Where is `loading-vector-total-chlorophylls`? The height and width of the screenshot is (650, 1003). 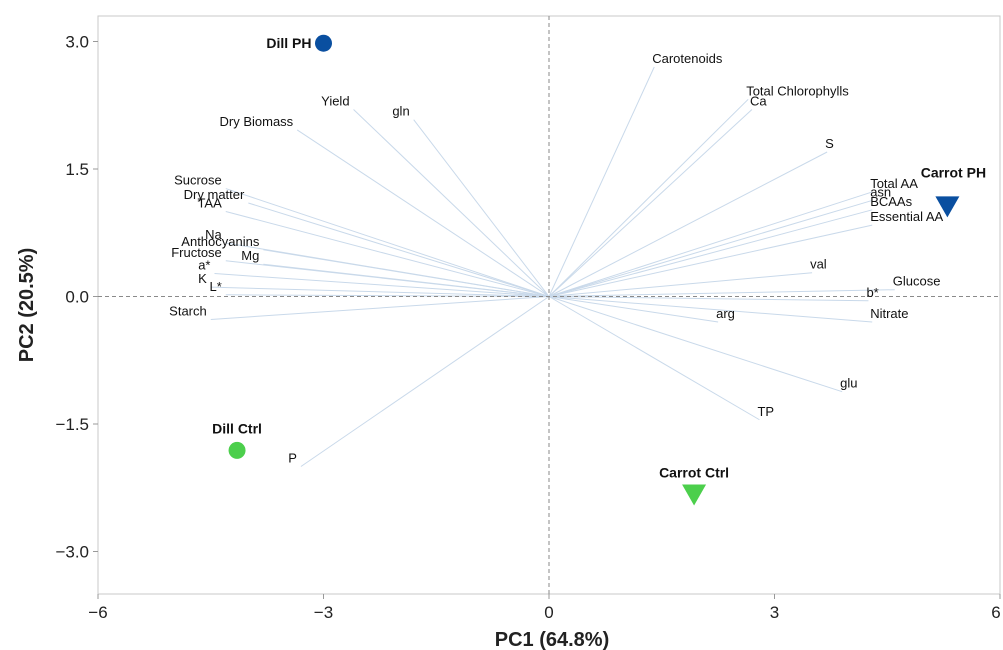
loading-vector-total-chlorophylls is located at coordinates (648, 197).